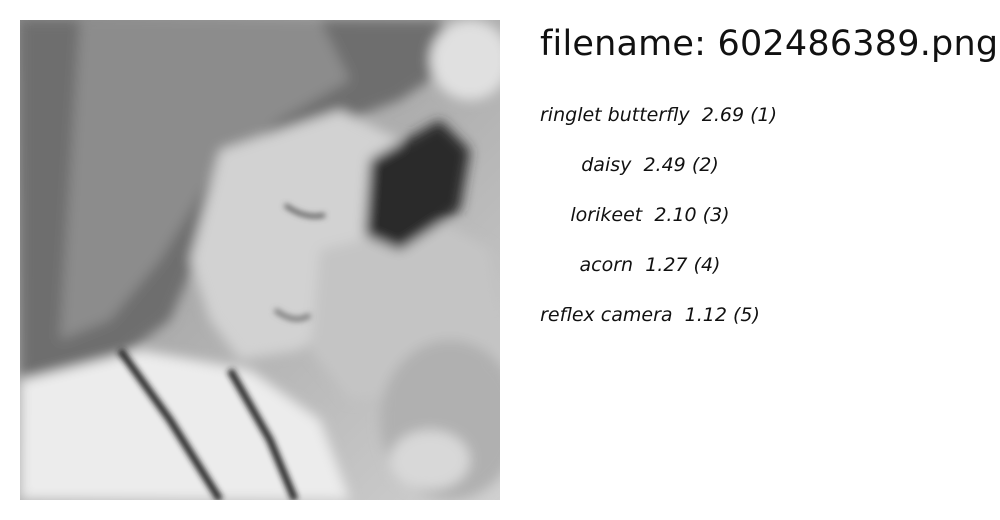  I want to click on prediction-label: daisy, so click(606, 165).